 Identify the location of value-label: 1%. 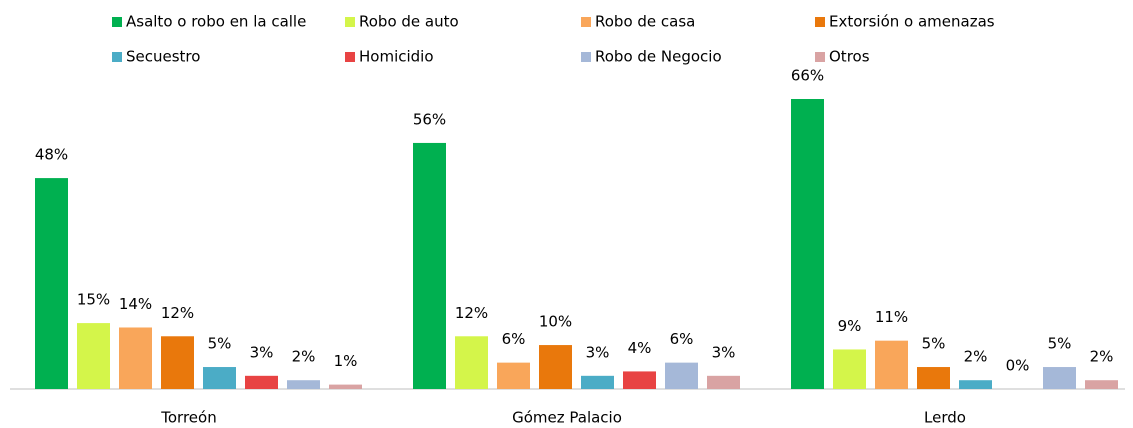
(346, 361).